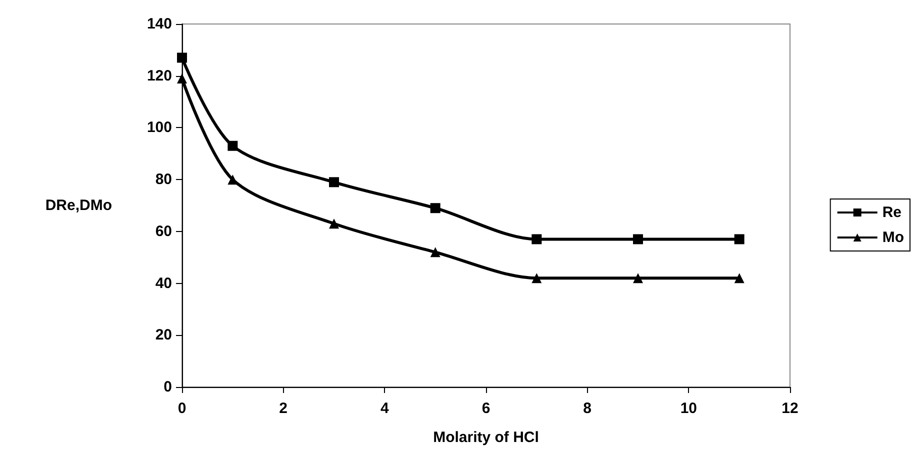 The height and width of the screenshot is (450, 918). I want to click on y-axis-title: DRe,DMo, so click(78, 205).